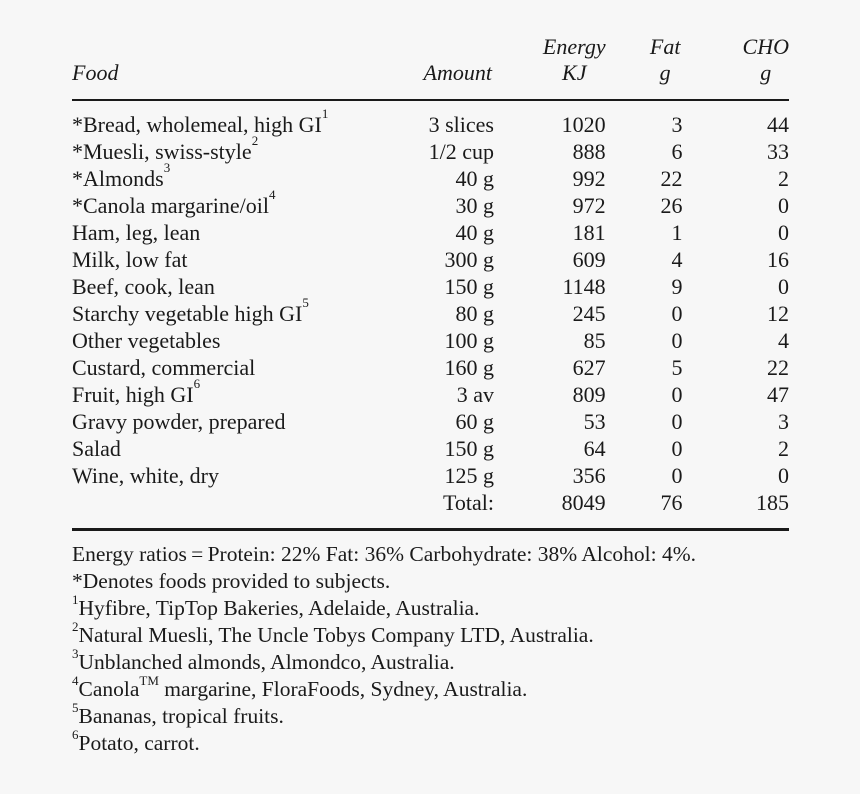 The height and width of the screenshot is (794, 860). Describe the element at coordinates (234, 232) in the screenshot. I see `food-cell: Ham, leg, lean` at that location.